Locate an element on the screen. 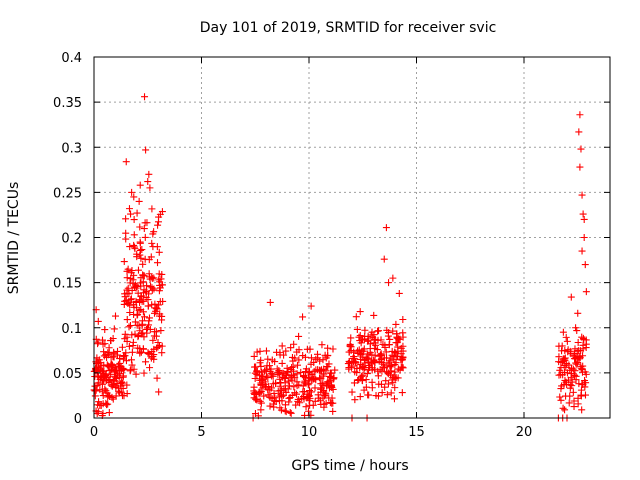  x-tick-label: 10 is located at coordinates (309, 432).